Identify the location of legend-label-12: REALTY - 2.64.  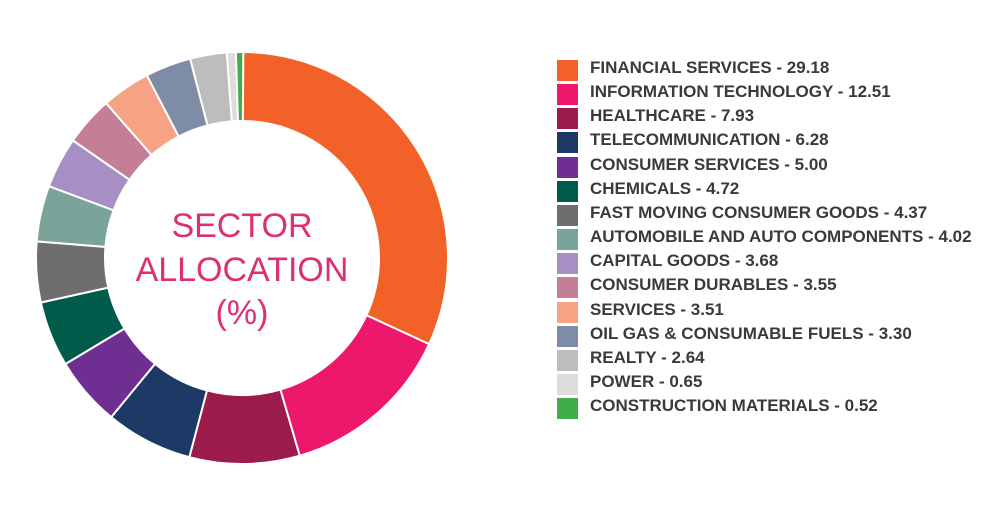
(647, 357).